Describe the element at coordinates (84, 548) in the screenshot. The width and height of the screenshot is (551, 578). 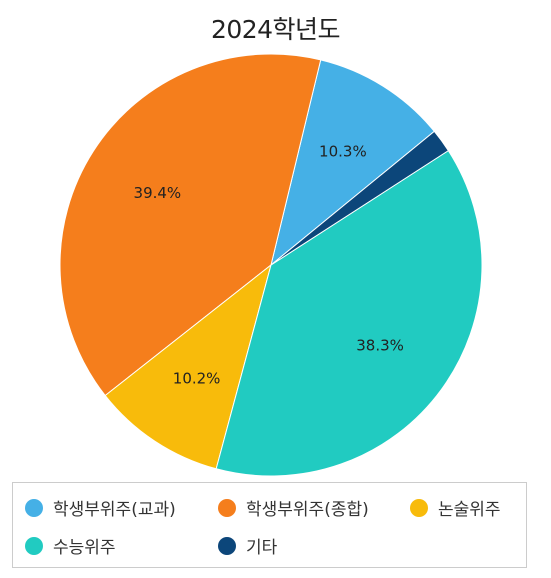
I see `legend-label: 수능위주` at that location.